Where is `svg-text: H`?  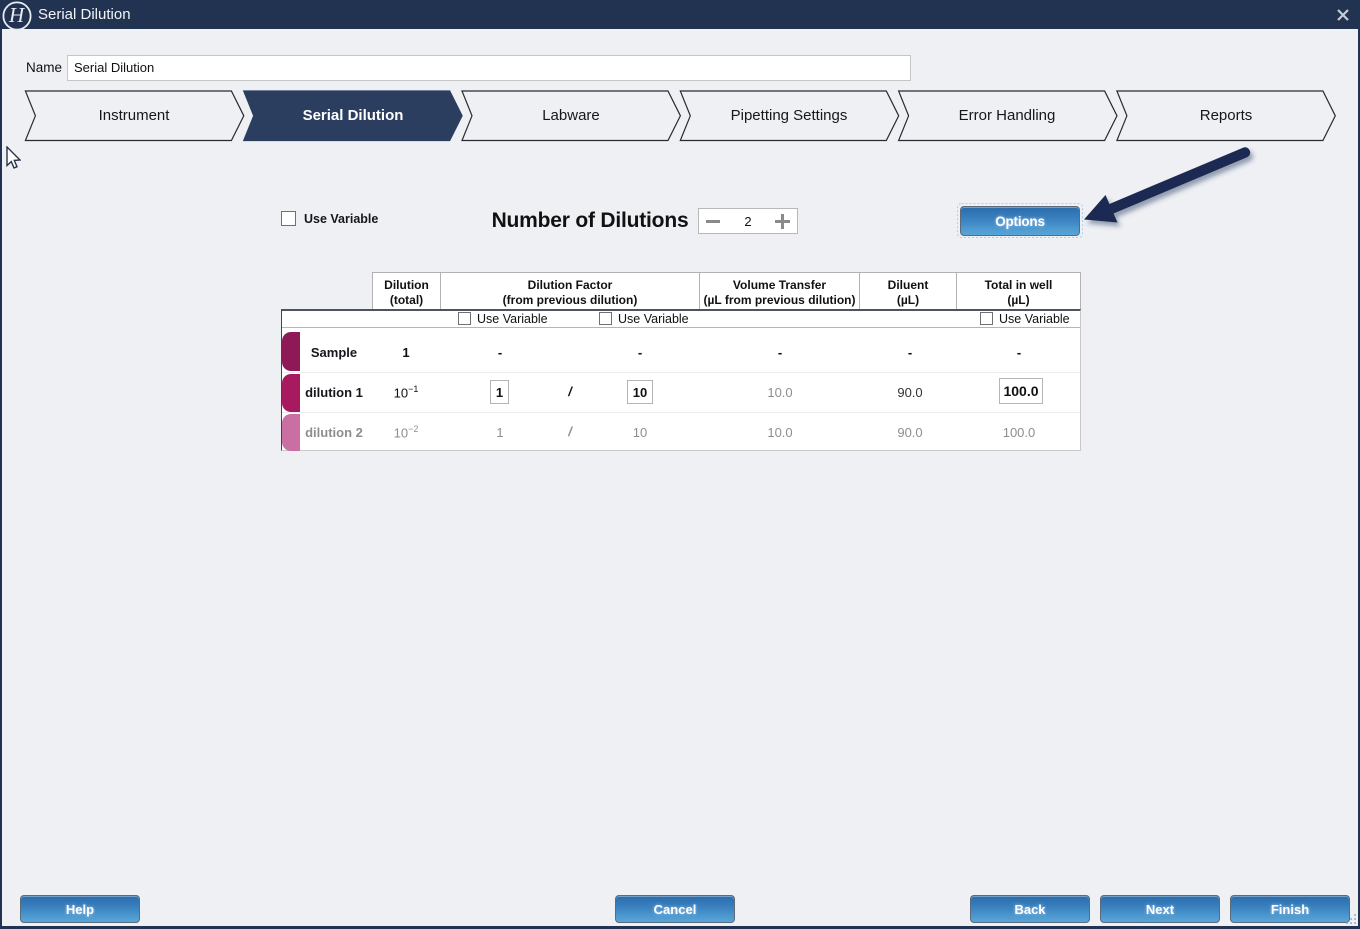
svg-text: H is located at coordinates (17, 15).